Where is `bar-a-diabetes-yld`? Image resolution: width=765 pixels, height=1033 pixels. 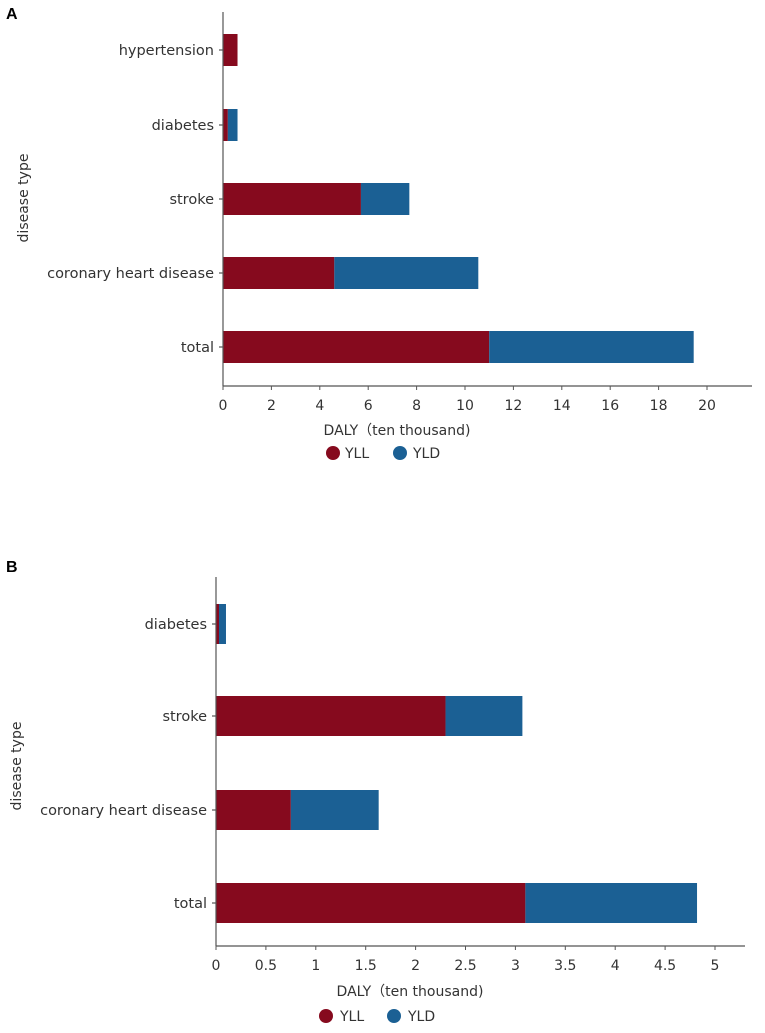
bar-a-diabetes-yld is located at coordinates (232, 125).